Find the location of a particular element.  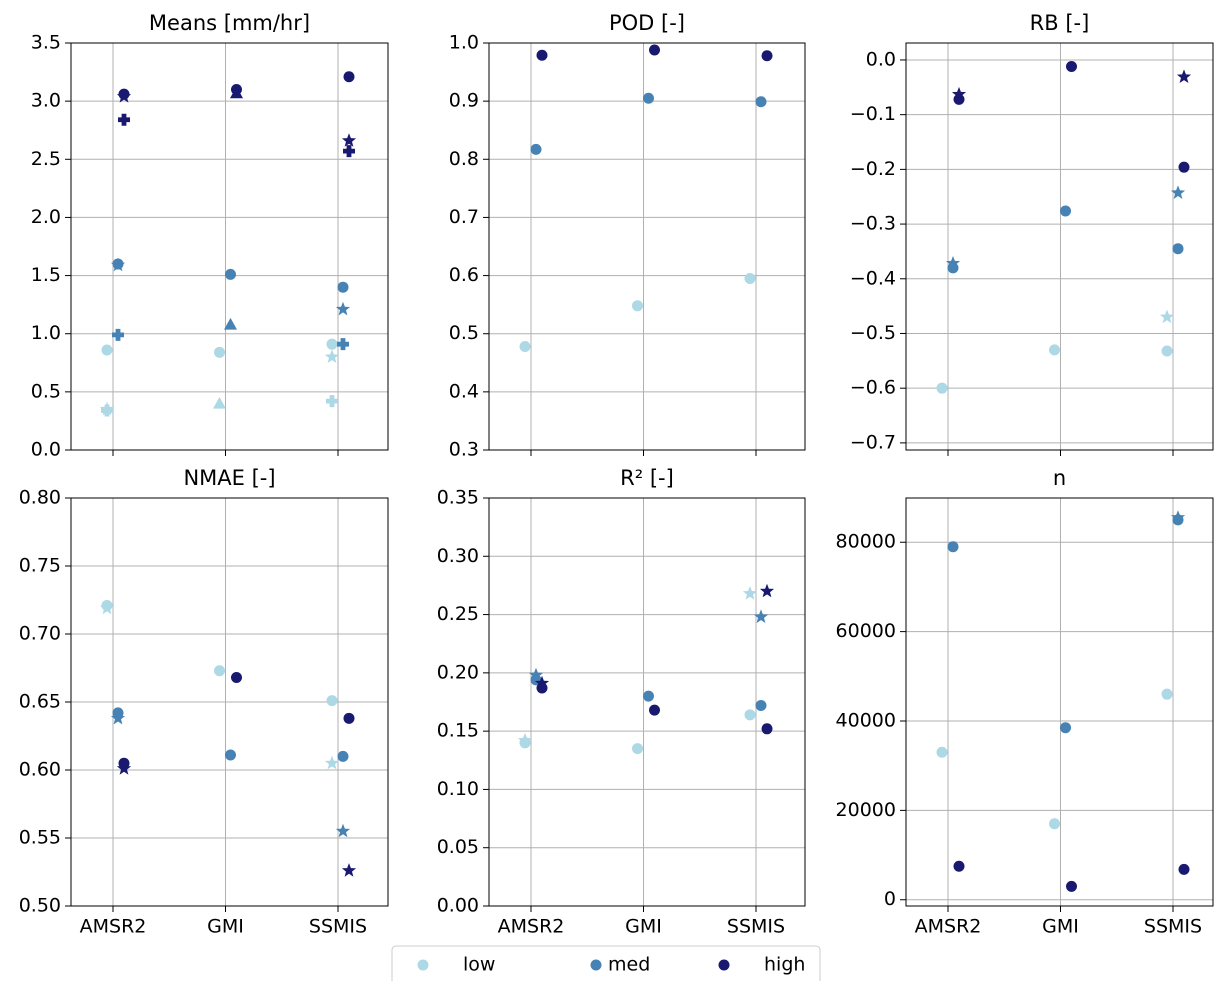

panel-title: R² [-] is located at coordinates (647, 478).